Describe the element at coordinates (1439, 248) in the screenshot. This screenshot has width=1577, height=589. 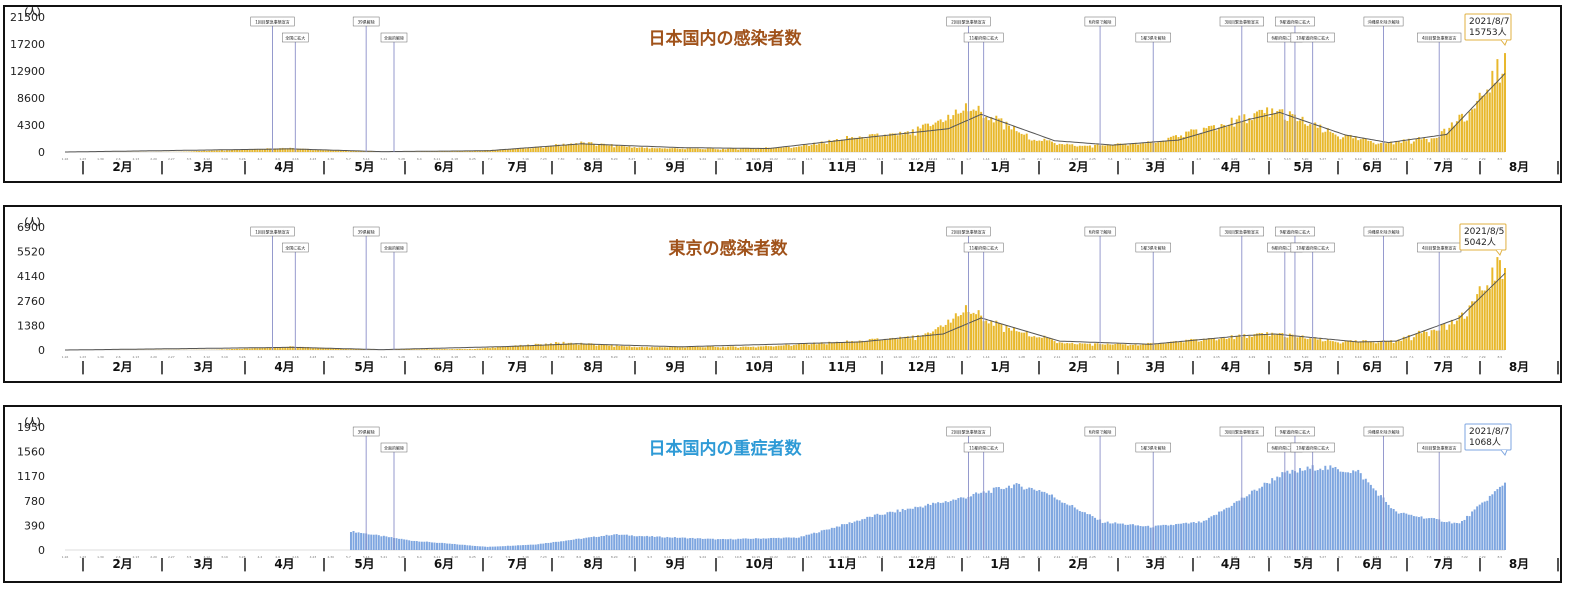
I see `event-label: 4回目緊急事態宣言` at that location.